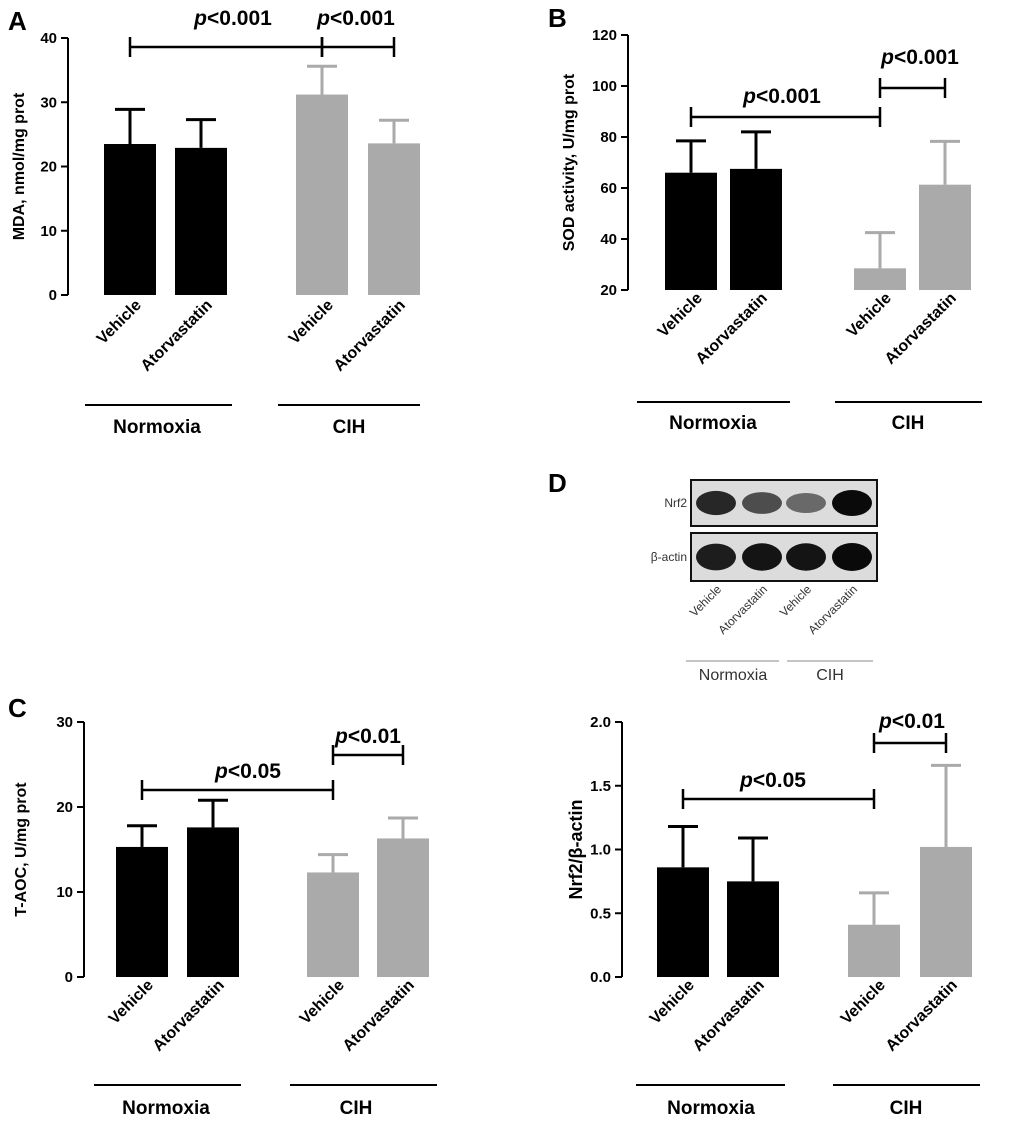 The image size is (1020, 1124). Describe the element at coordinates (557, 483) in the screenshot. I see `panel-letter: D` at that location.